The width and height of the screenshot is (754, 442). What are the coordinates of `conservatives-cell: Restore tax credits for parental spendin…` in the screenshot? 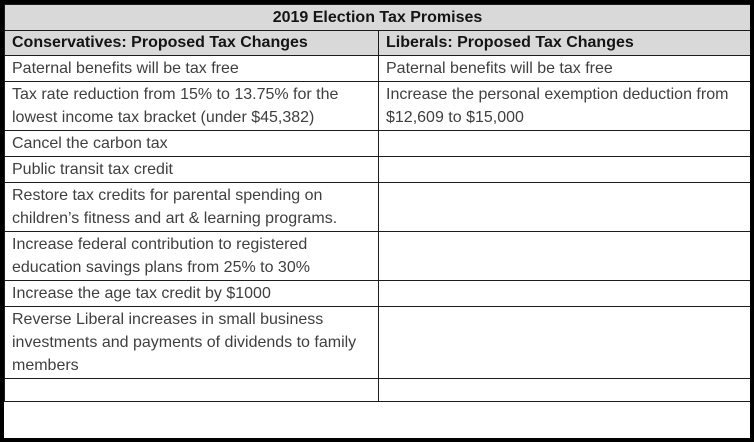 It's located at (191, 207).